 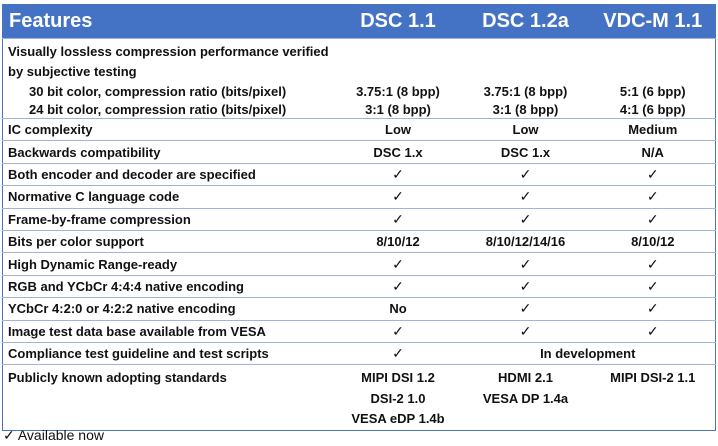 I want to click on vdcm-value: 8/10/12, so click(x=653, y=241).